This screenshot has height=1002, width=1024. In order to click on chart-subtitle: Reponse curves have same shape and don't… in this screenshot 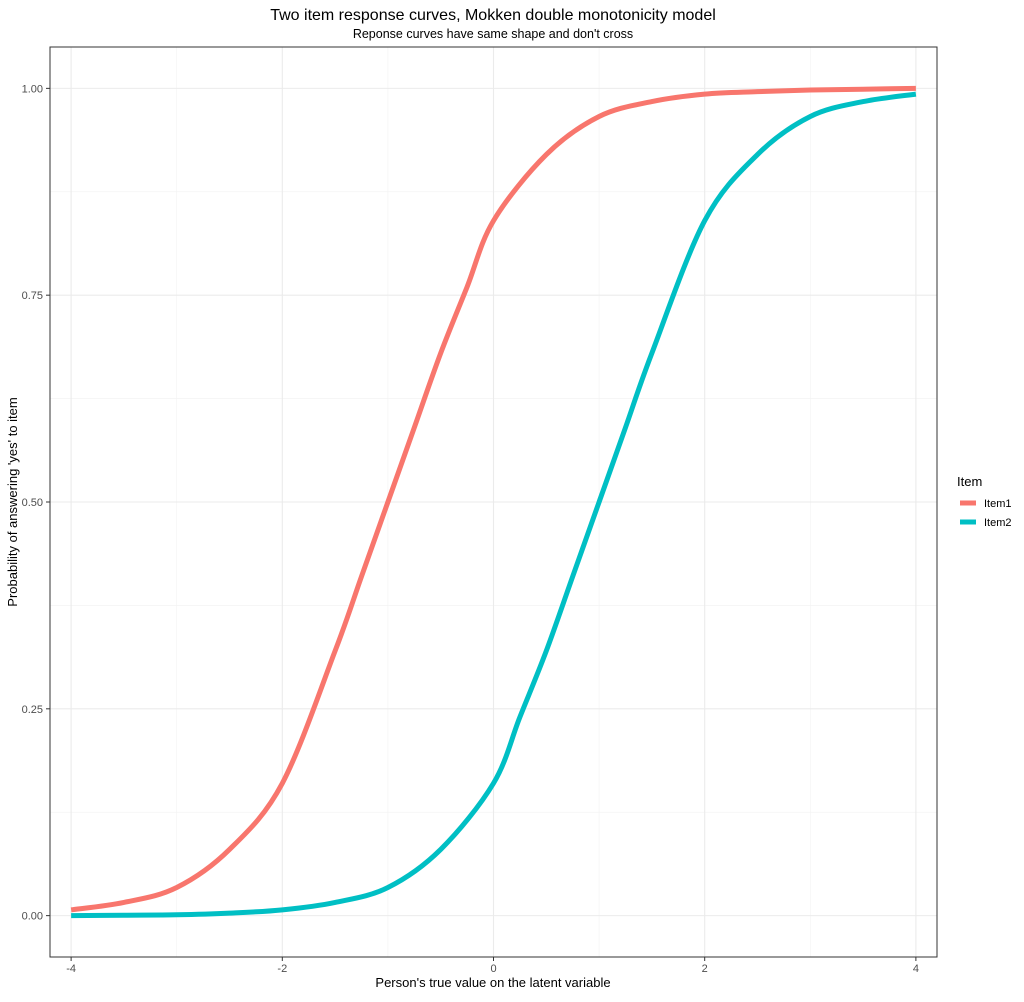, I will do `click(493, 34)`.